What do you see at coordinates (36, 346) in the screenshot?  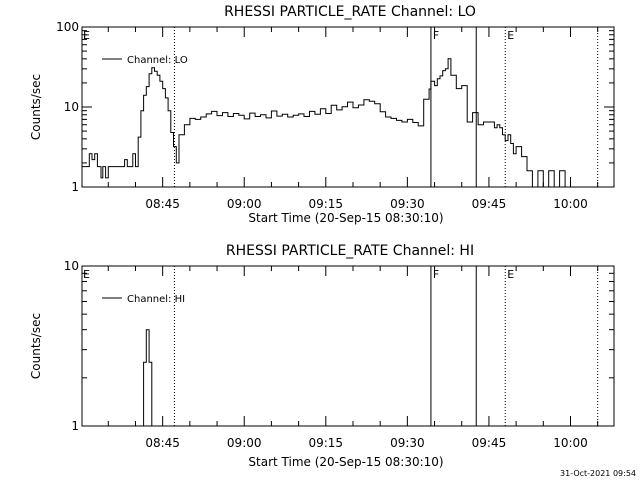 I see `hi-y-axis-label: Counts/sec` at bounding box center [36, 346].